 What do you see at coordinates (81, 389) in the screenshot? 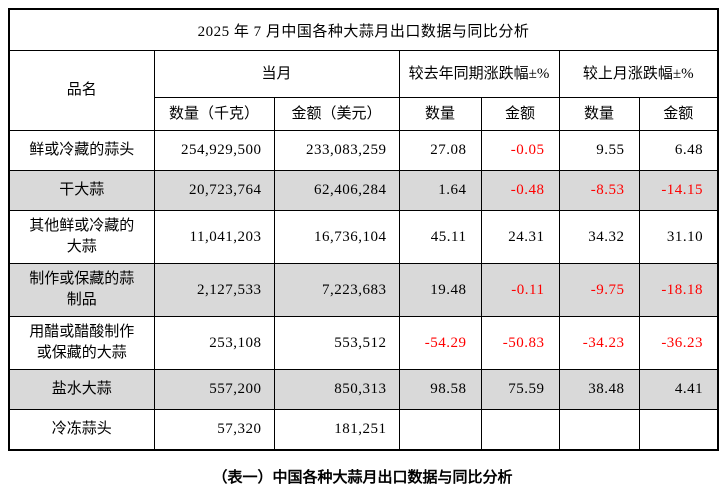
I see `product-name-cell: 盐水大蒜` at bounding box center [81, 389].